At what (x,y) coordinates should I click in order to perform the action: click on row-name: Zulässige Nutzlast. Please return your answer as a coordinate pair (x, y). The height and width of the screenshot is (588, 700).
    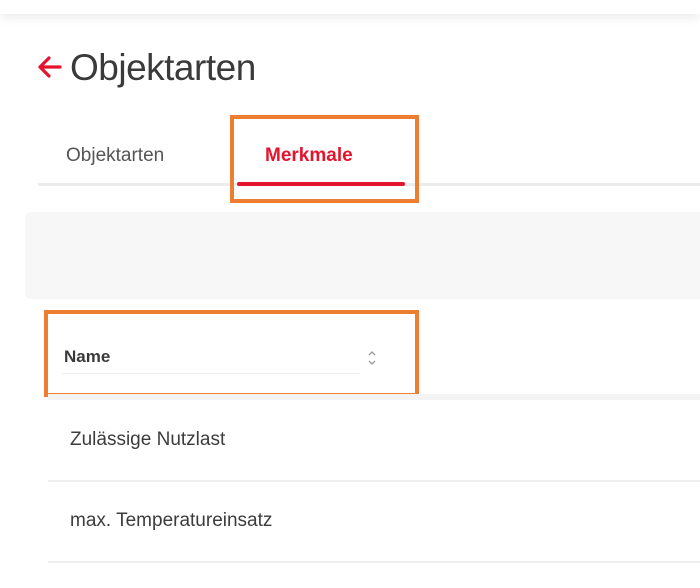
    Looking at the image, I should click on (148, 439).